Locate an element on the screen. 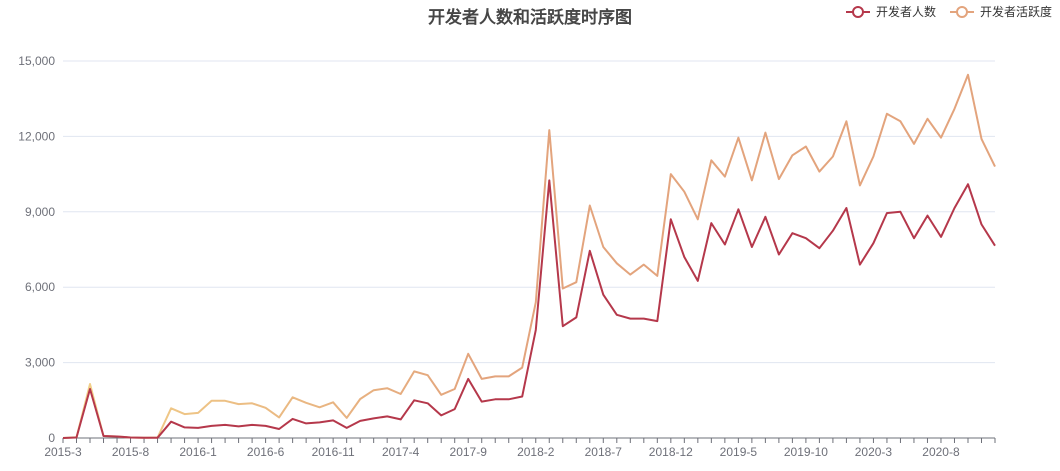  y-tick-label: 15,000 is located at coordinates (36, 61).